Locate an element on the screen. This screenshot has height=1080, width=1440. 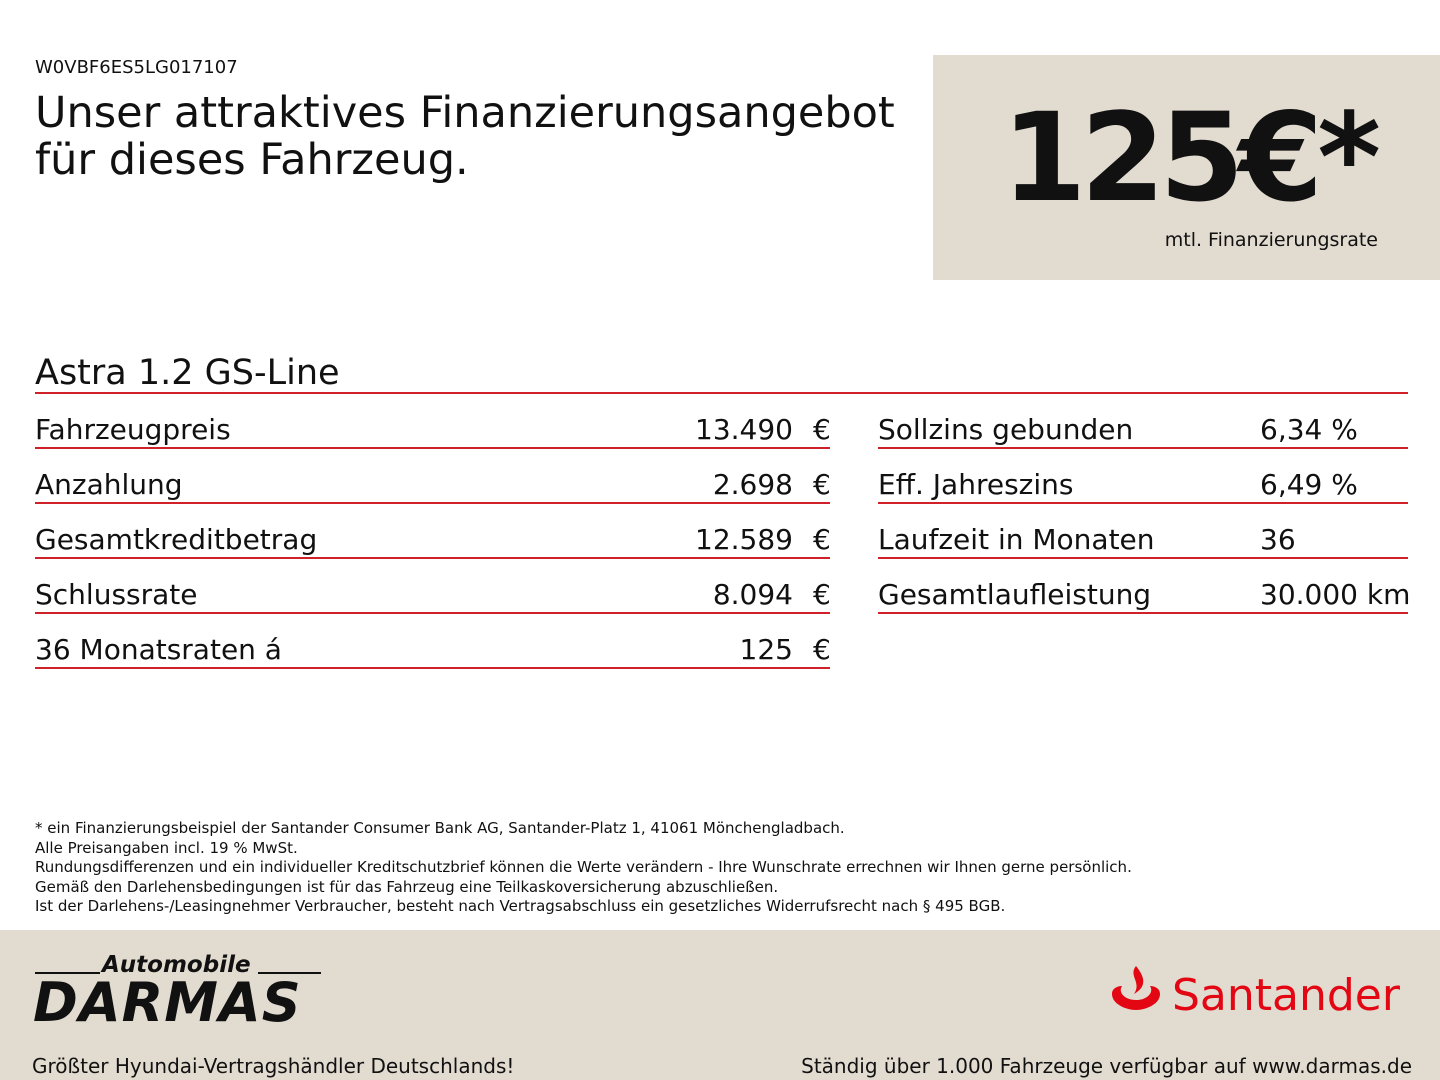
row-value: 13.490 is located at coordinates (744, 429).